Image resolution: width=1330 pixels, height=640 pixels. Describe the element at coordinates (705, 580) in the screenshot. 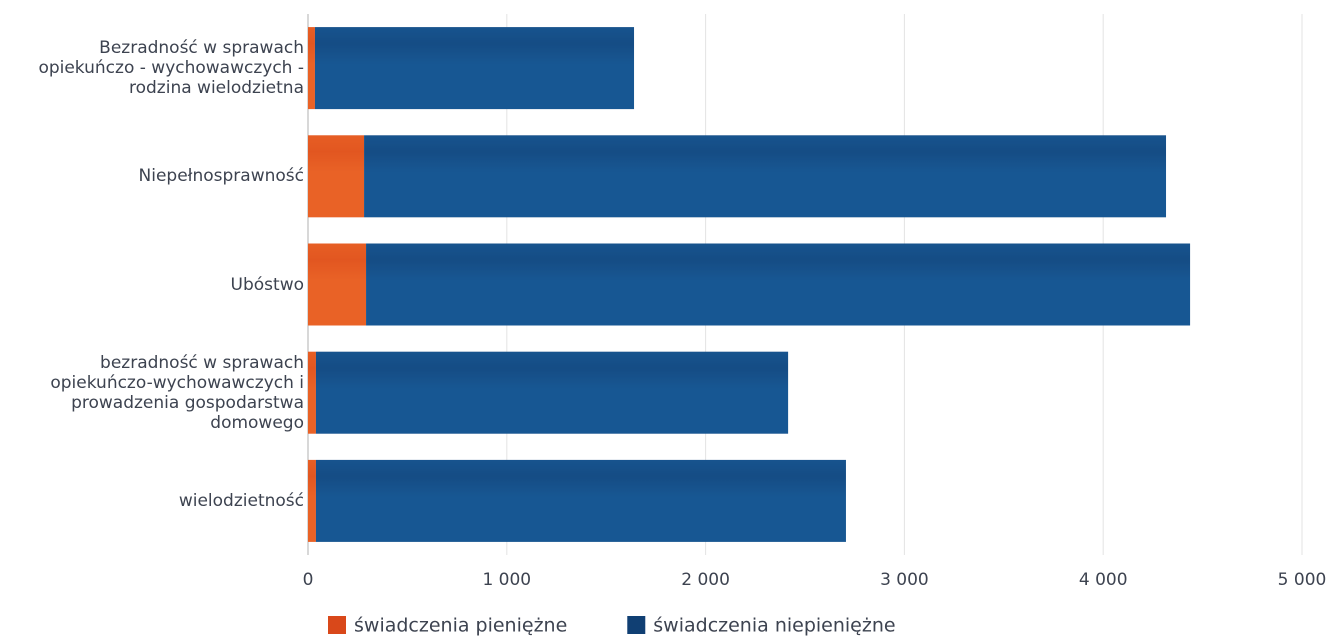

I see `x-tick-label: 2 000` at that location.